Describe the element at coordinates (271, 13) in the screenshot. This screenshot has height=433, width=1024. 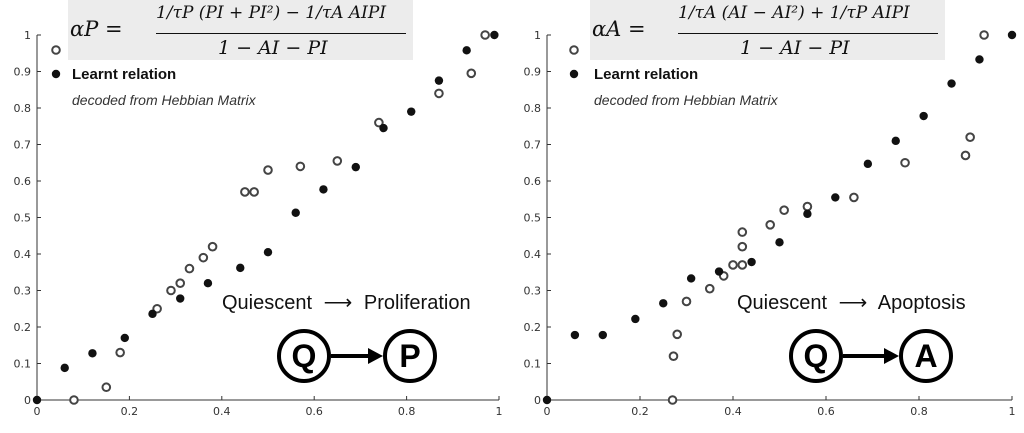
I see `formula-numerator: 1/τP (PI + PI²) − 1/τA AIPI` at that location.